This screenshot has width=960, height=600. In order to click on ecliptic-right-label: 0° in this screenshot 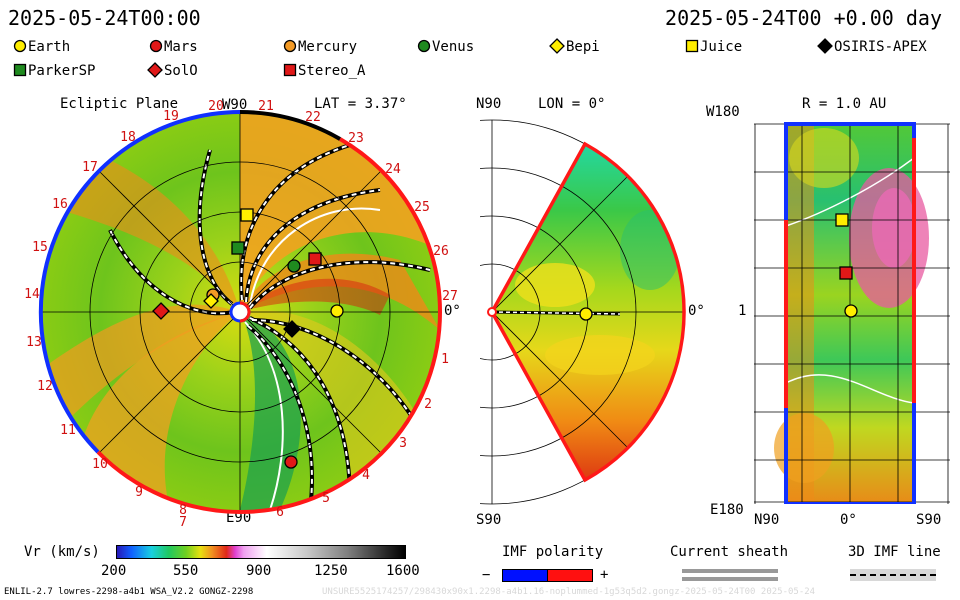, I will do `click(452, 311)`.